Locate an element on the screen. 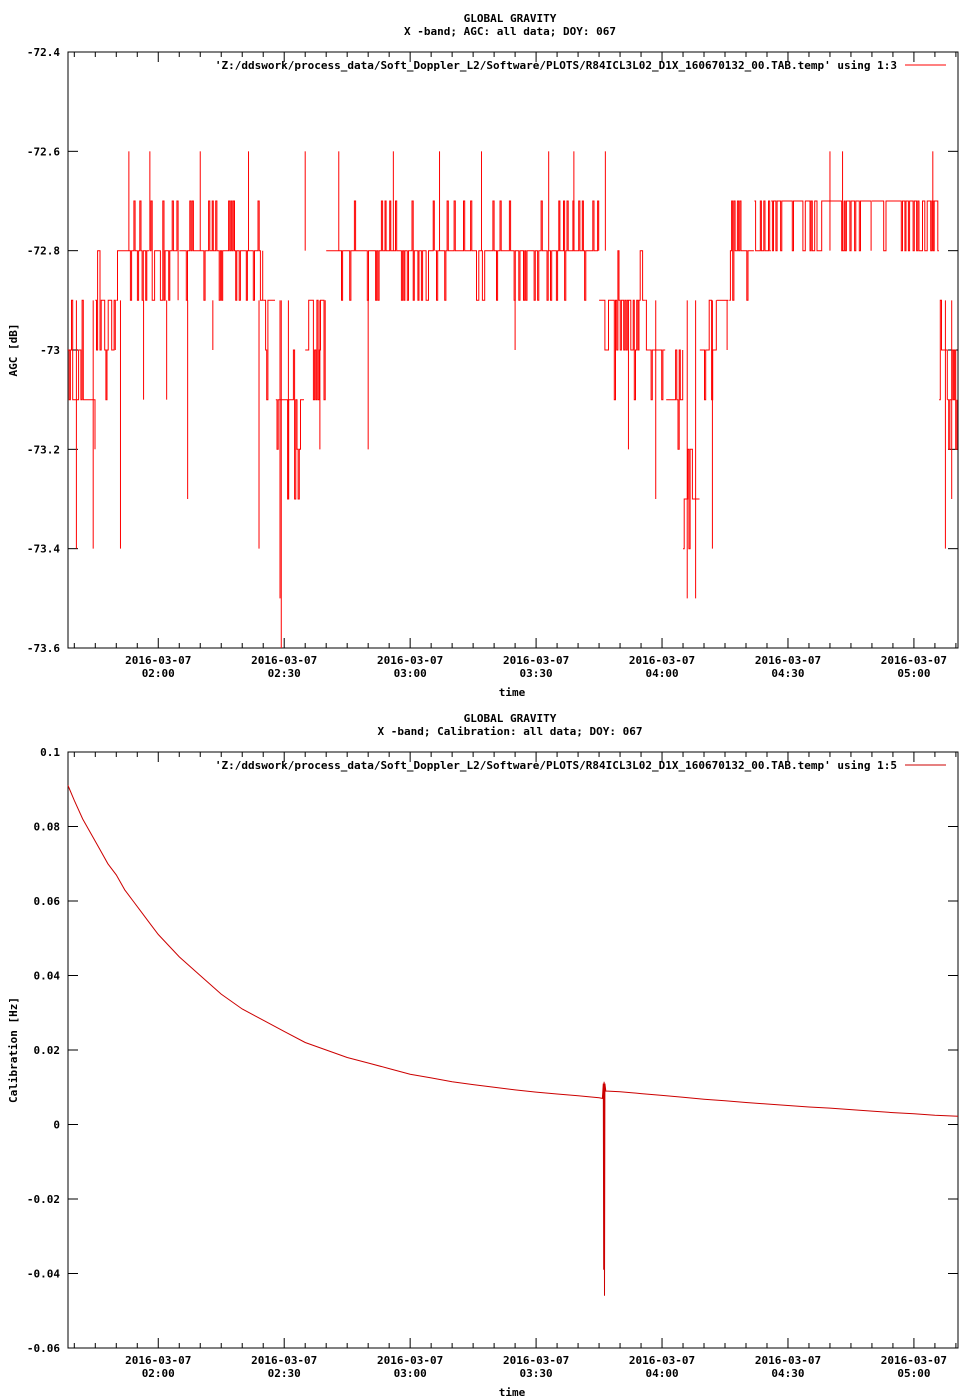 The image size is (980, 1400). y-axis-label: AGC [dB] is located at coordinates (13, 350).